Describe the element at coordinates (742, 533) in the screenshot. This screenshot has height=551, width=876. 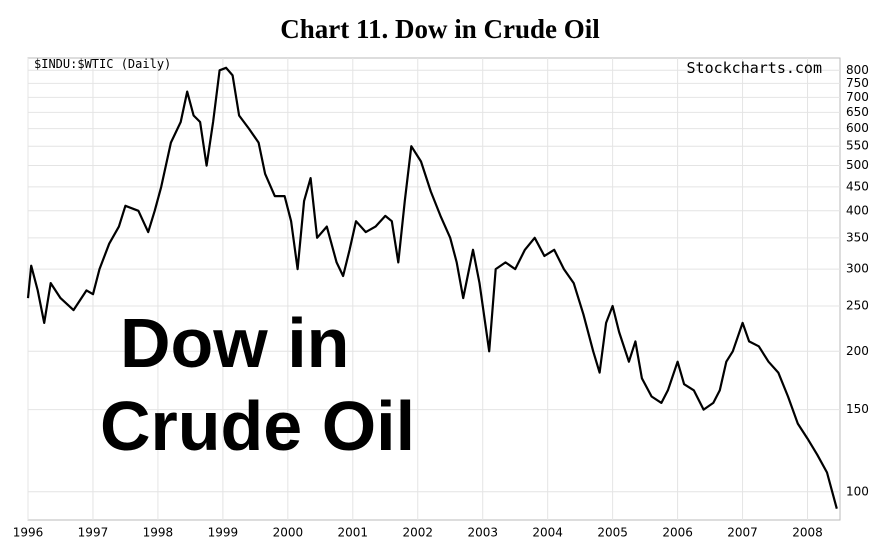
I see `x-tick-label: 2007` at that location.